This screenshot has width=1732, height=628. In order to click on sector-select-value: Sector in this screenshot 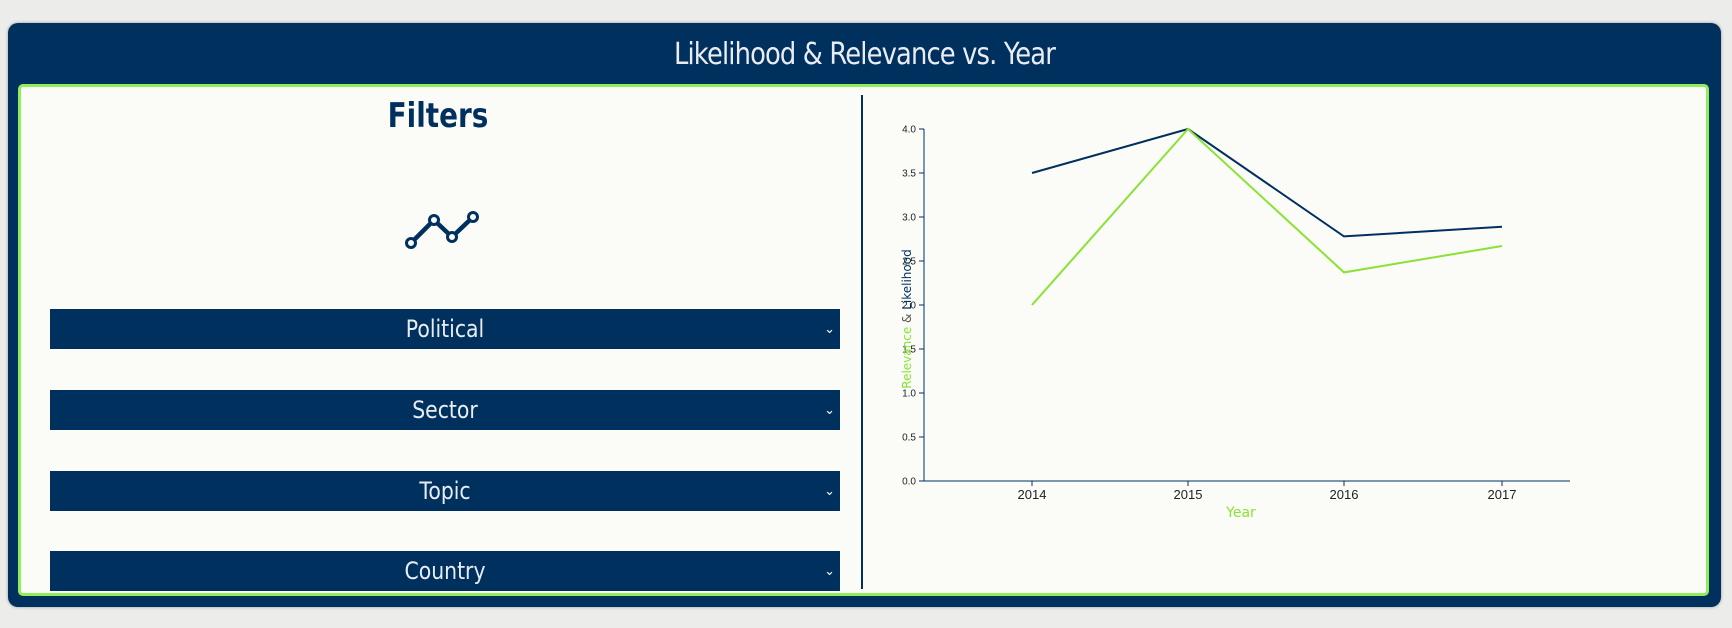, I will do `click(445, 410)`.